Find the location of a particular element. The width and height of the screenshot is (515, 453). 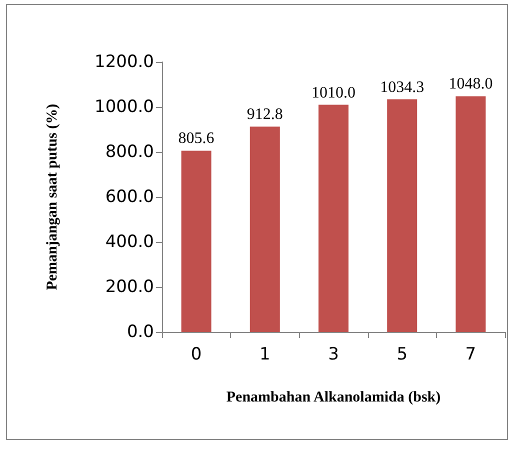

y-tick-label: 400.0 is located at coordinates (129, 242).